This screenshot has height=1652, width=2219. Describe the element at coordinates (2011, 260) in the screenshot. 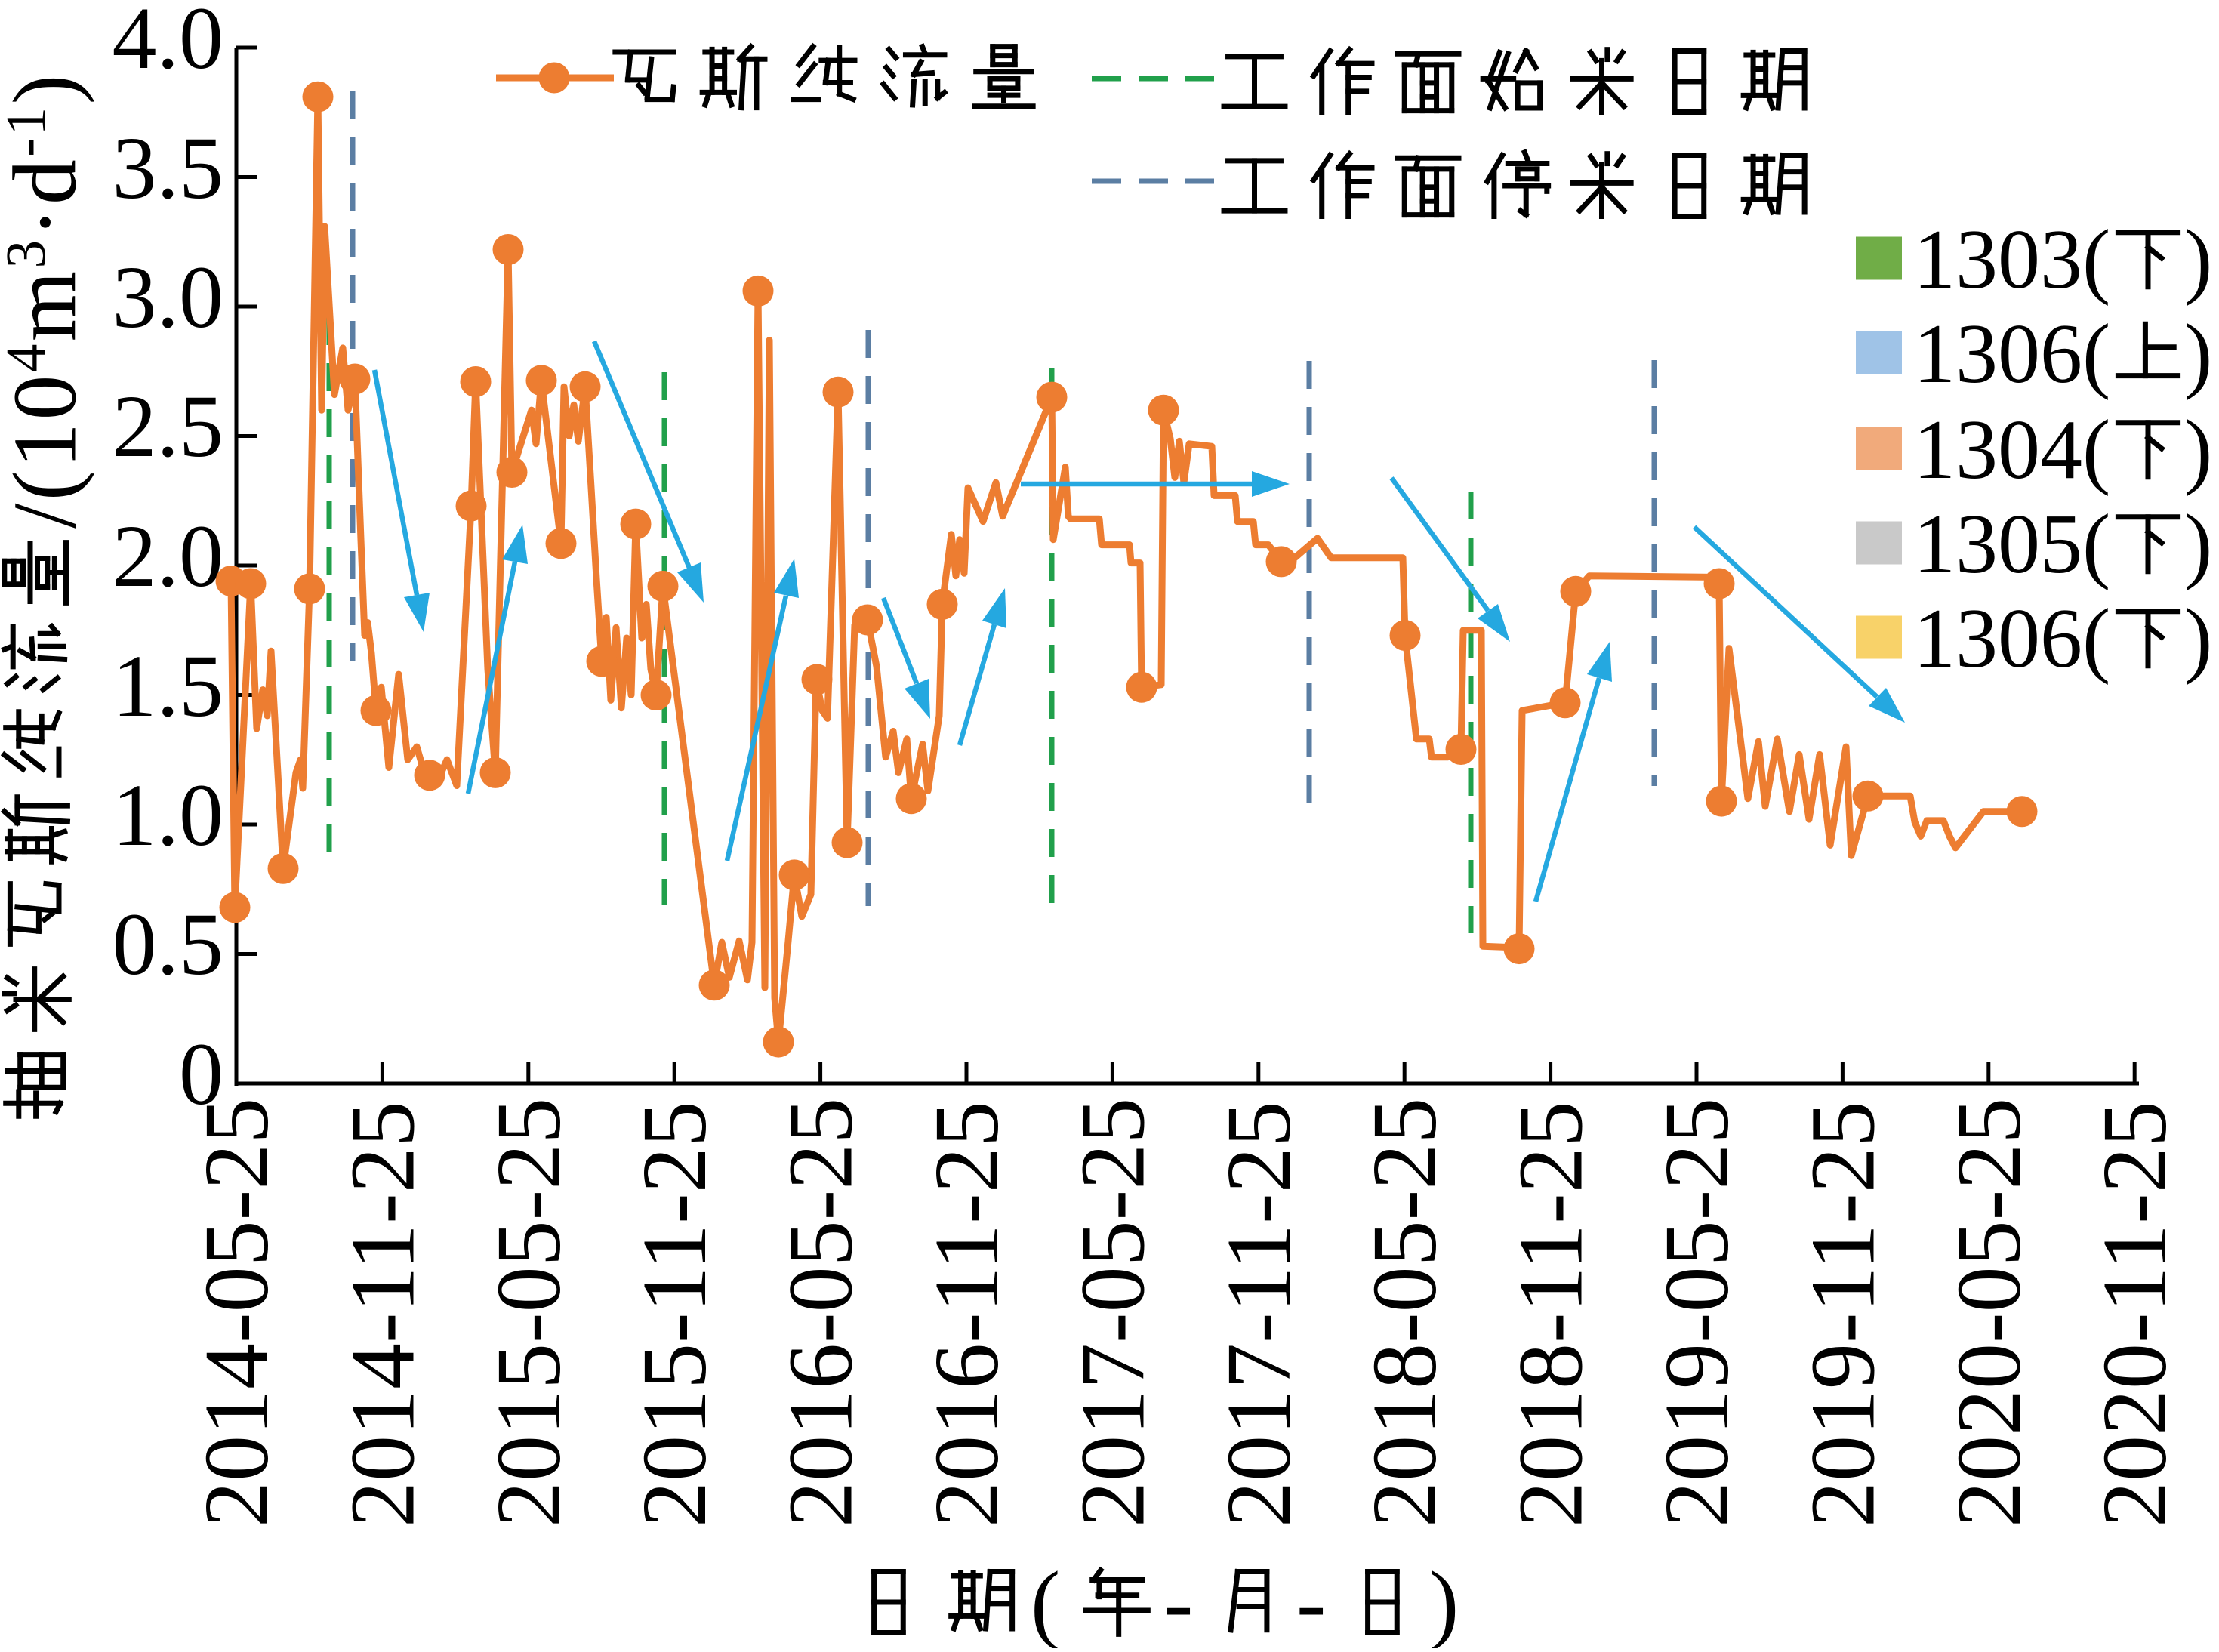

I see `svg-text: 1303(` at that location.